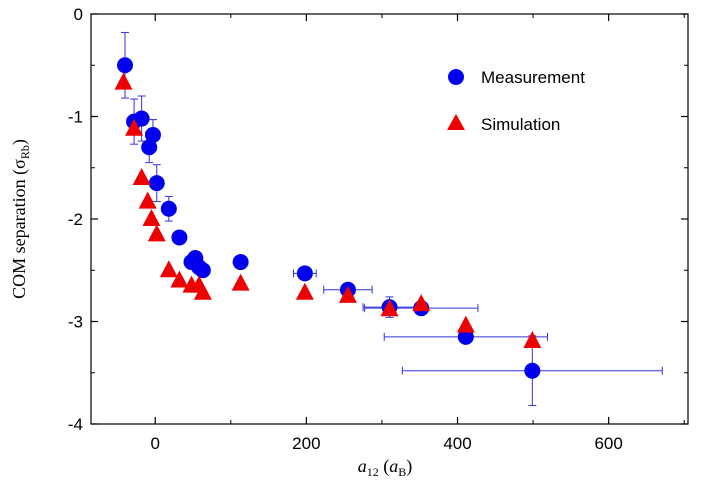 The image size is (706, 494). Describe the element at coordinates (456, 122) in the screenshot. I see `legend-simulation-marker` at that location.